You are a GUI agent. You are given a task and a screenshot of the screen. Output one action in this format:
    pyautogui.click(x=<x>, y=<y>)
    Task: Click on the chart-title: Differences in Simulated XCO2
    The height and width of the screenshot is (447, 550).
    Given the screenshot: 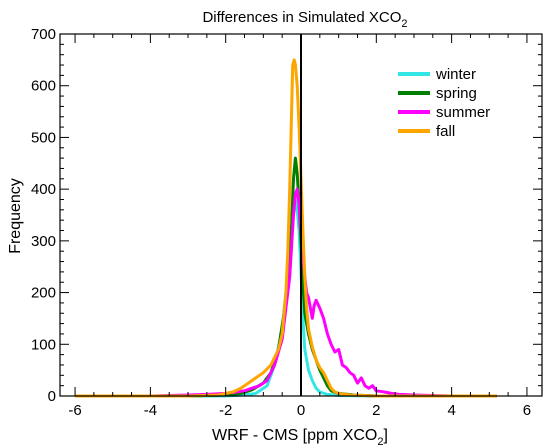 What is the action you would take?
    pyautogui.click(x=304, y=19)
    